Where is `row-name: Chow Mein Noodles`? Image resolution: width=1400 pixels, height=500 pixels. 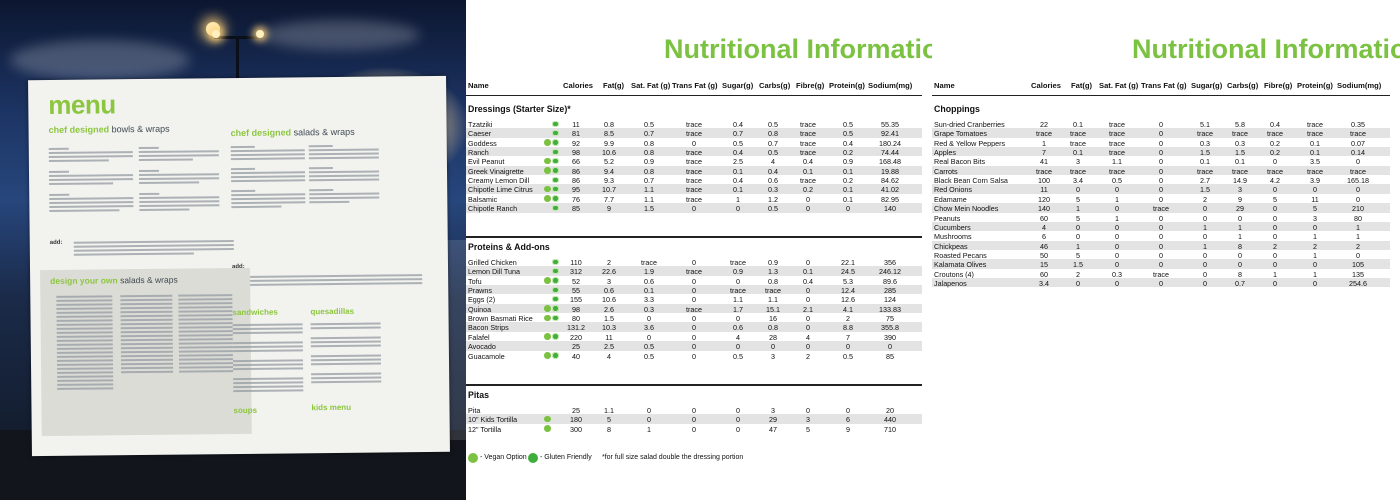 row-name: Chow Mein Noodles is located at coordinates (966, 209).